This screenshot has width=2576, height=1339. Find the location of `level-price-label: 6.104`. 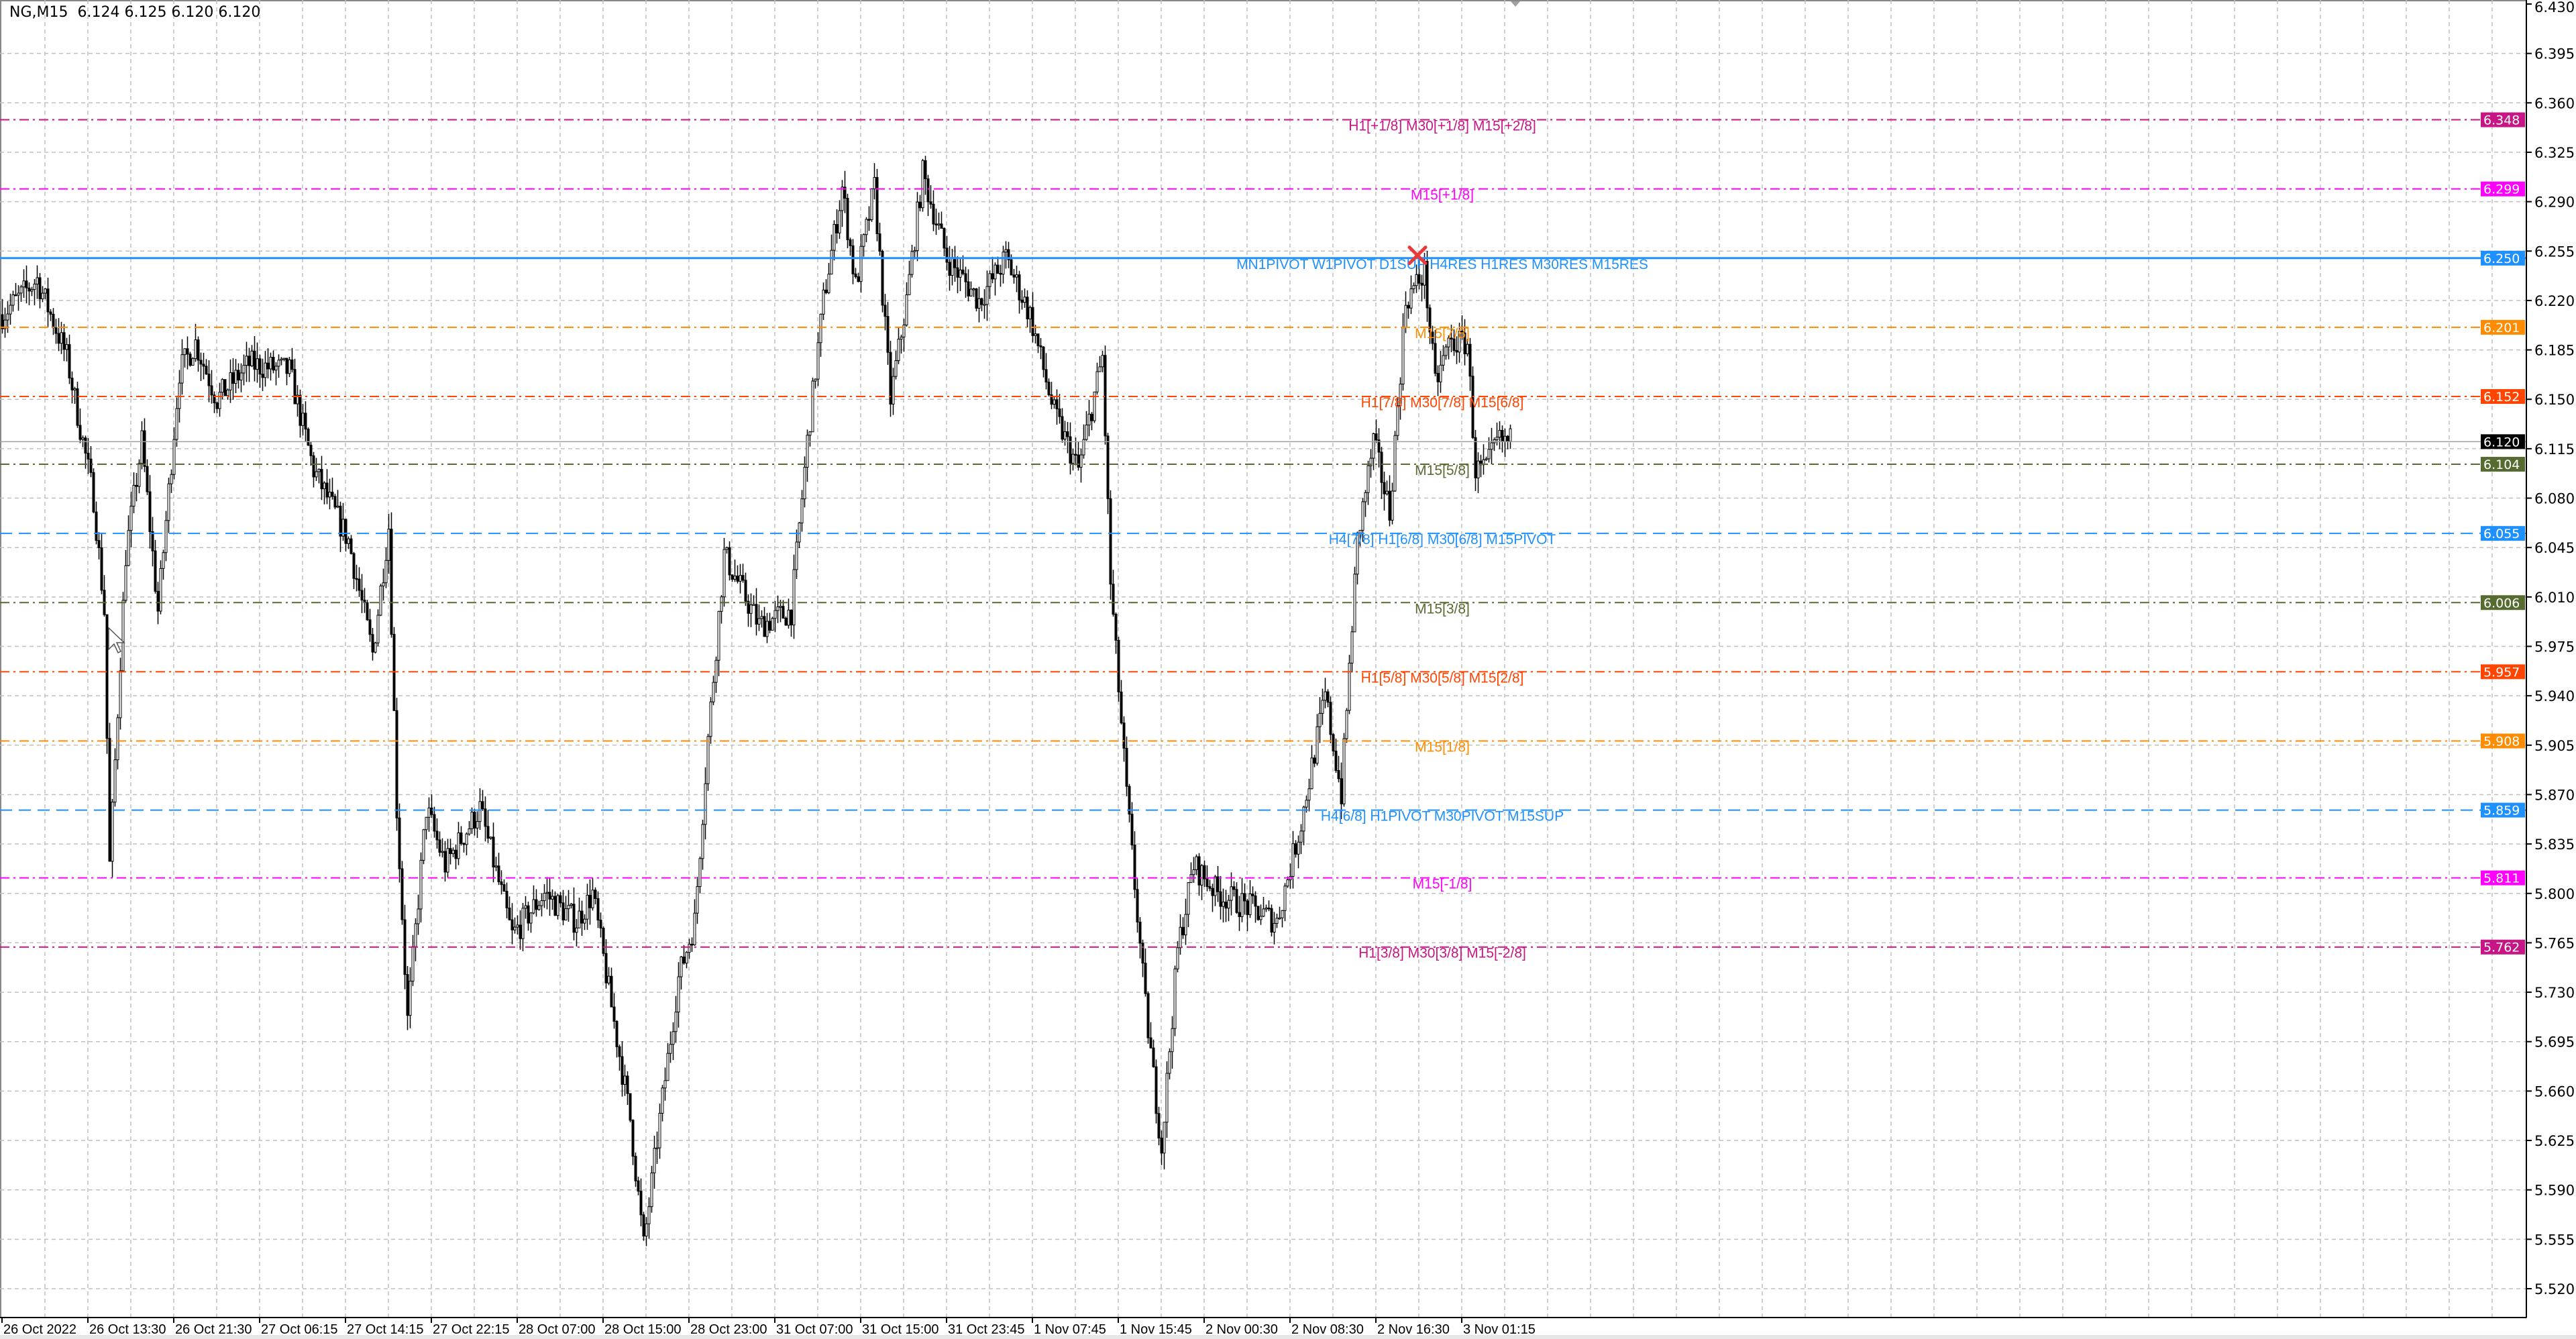

level-price-label: 6.104 is located at coordinates (2501, 465).